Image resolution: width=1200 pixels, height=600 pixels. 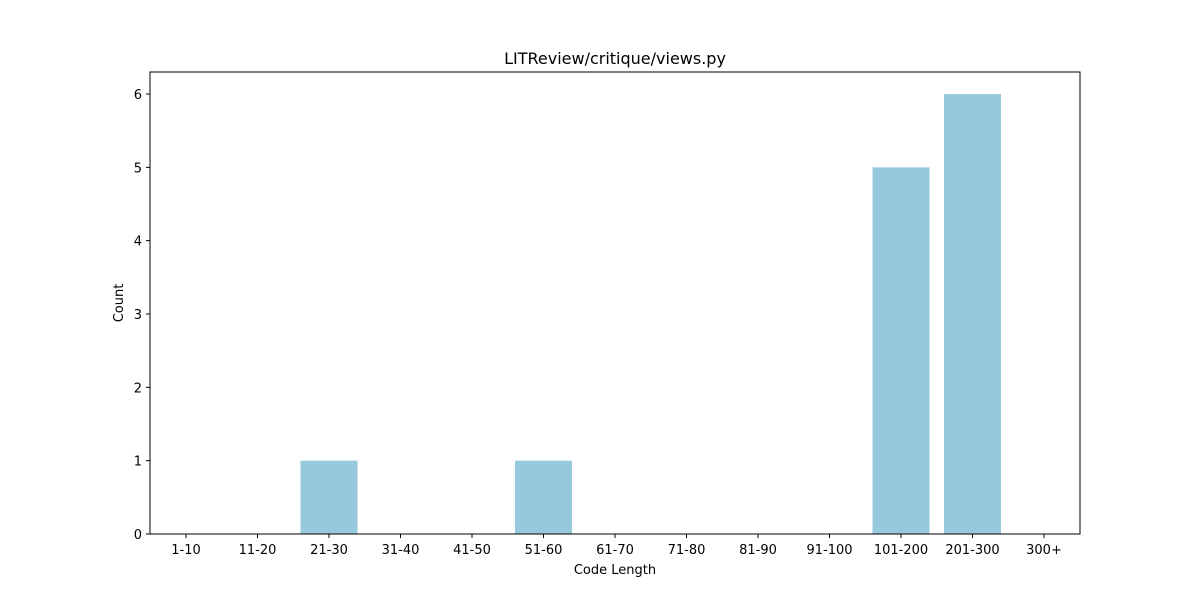 What do you see at coordinates (544, 550) in the screenshot?
I see `x-tick-label: 51-60` at bounding box center [544, 550].